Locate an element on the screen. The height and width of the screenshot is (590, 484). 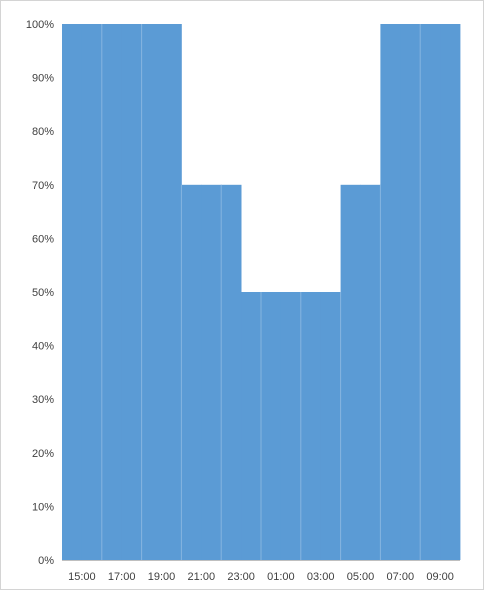
bar-1900 is located at coordinates (151, 292).